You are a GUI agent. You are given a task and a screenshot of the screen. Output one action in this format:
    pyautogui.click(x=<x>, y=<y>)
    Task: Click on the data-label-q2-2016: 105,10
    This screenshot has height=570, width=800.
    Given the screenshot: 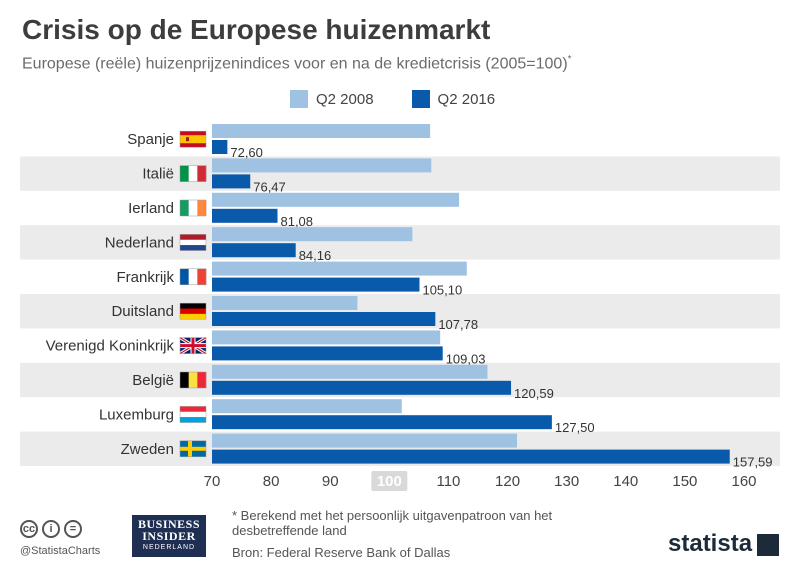 What is the action you would take?
    pyautogui.click(x=442, y=290)
    